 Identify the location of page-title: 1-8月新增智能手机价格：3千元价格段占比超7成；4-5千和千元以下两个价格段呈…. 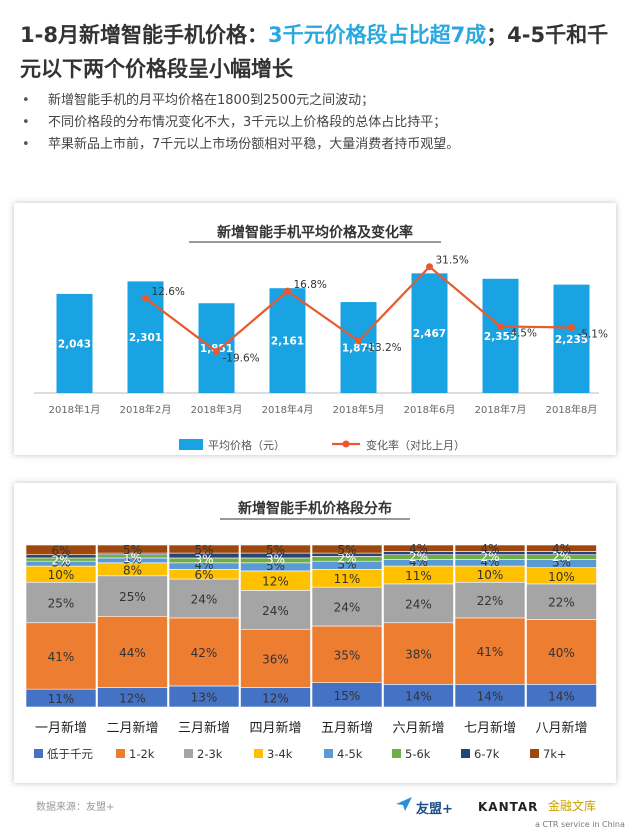
(314, 52).